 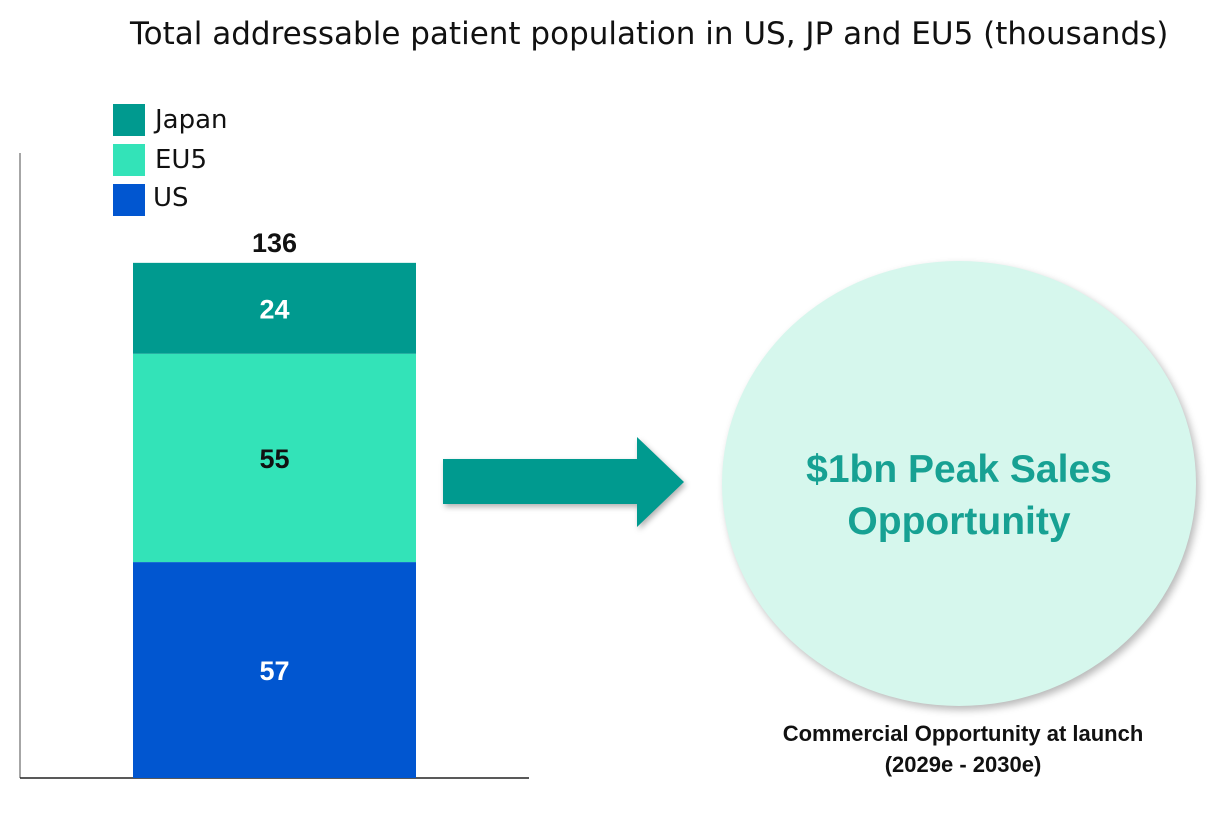 I want to click on bar-segment-eu5, so click(x=274, y=458).